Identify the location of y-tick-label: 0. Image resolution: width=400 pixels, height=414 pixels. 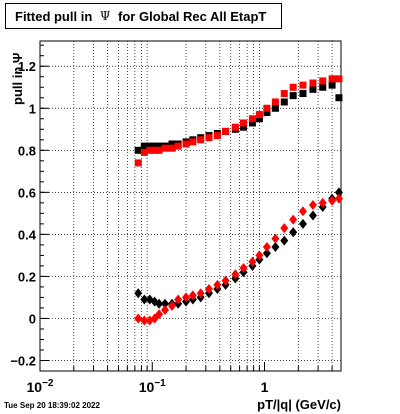
(32, 318).